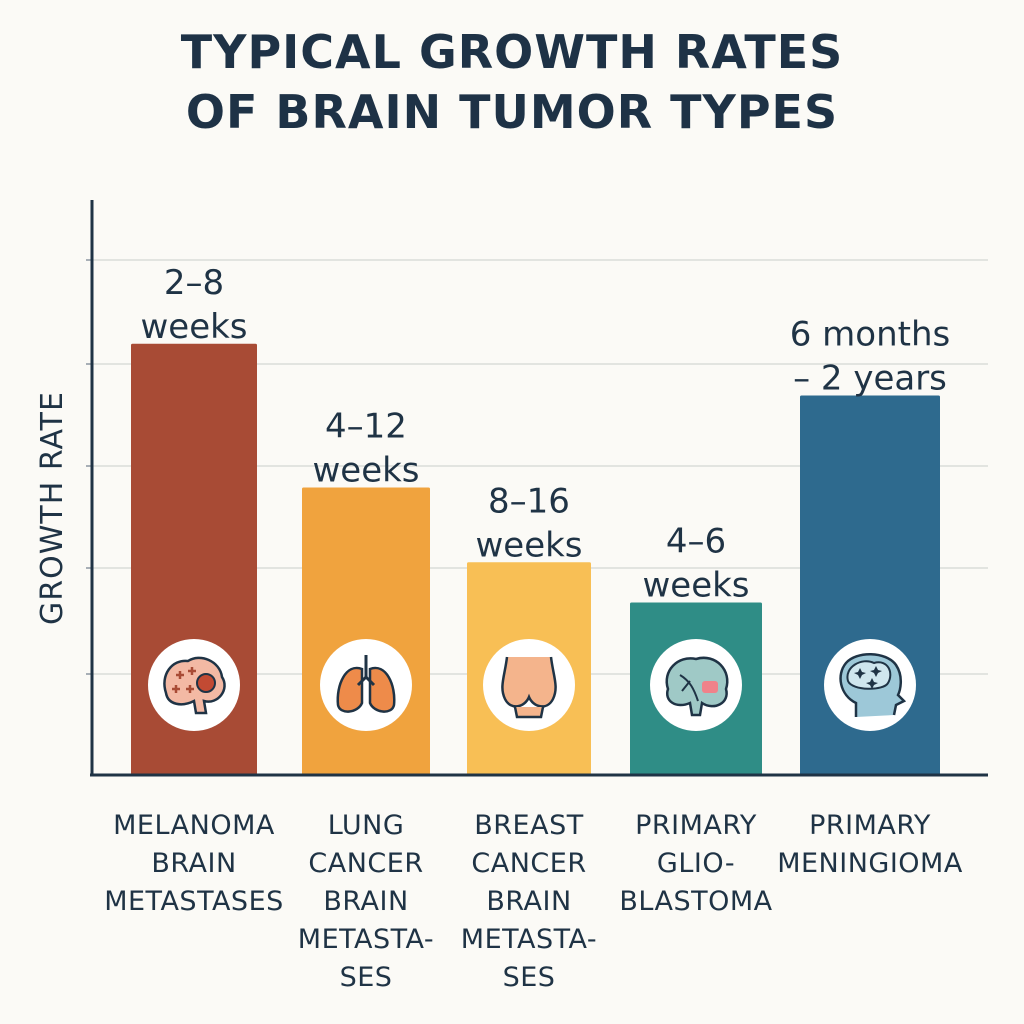 Image resolution: width=1024 pixels, height=1024 pixels. Describe the element at coordinates (512, 112) in the screenshot. I see `chart-title-line-2: OF BRAIN TUMOR TYPES` at that location.